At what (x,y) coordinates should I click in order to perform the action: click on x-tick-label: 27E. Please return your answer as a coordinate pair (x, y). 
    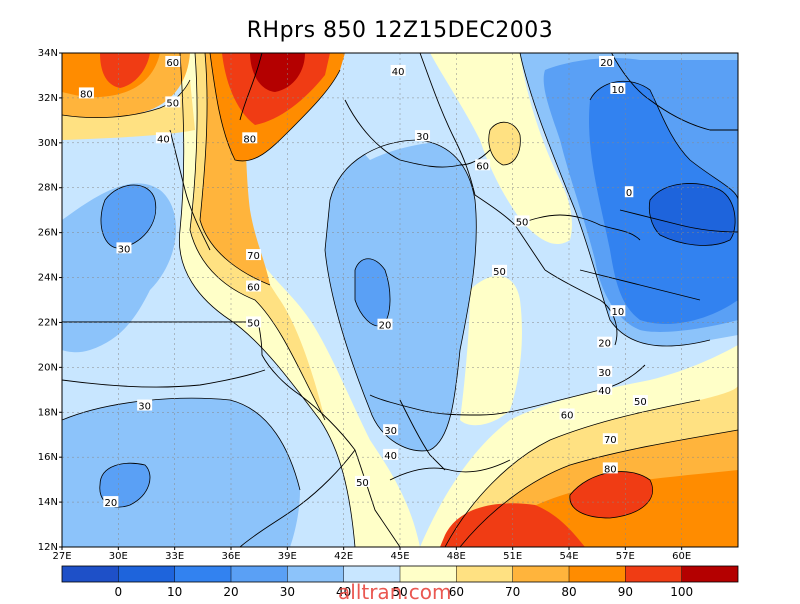
    Looking at the image, I should click on (61, 556).